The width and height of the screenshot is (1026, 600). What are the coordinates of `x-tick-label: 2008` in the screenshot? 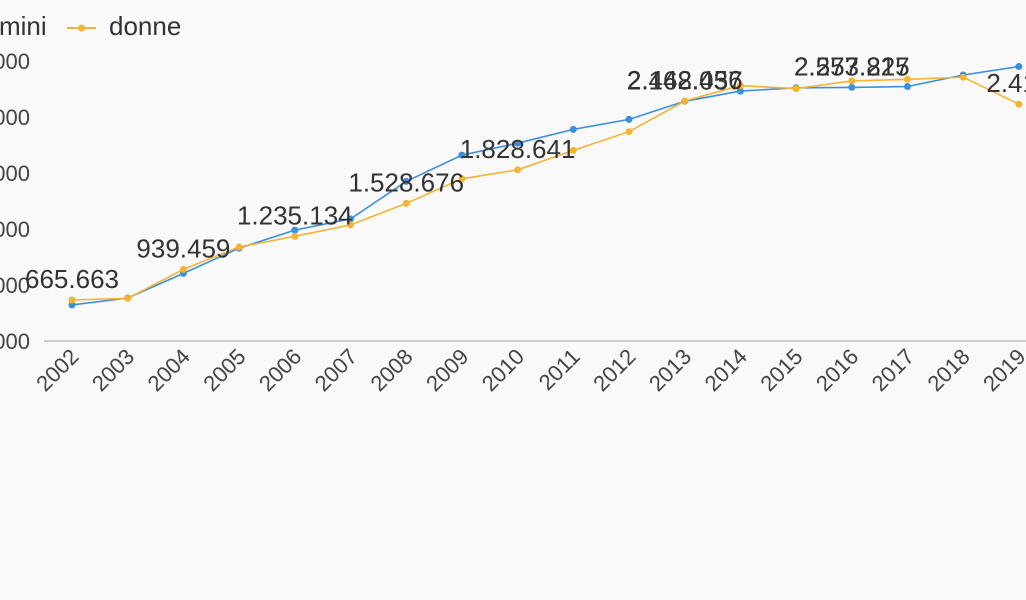 It's located at (391, 370).